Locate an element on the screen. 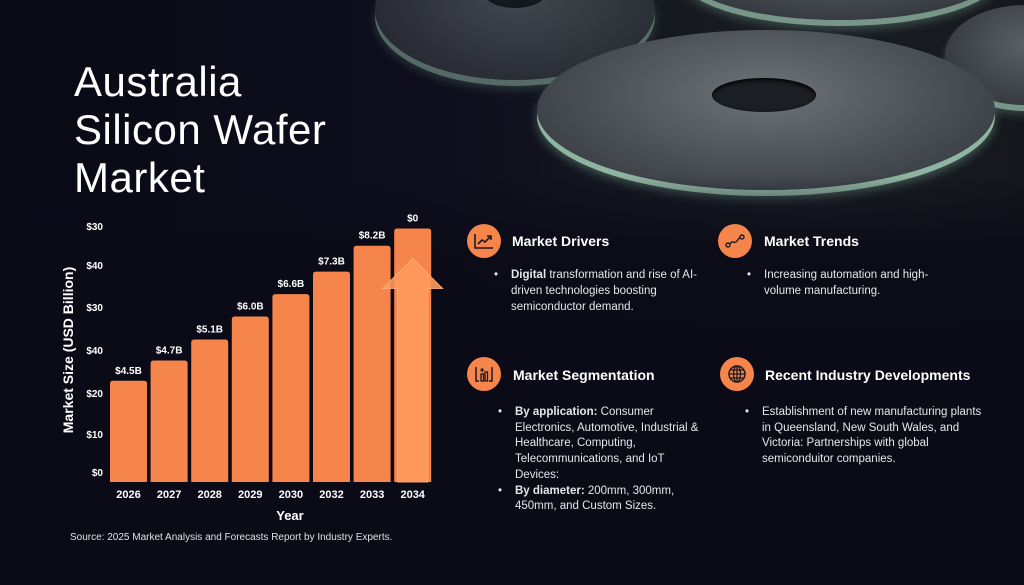  x-tick-label: 2030 is located at coordinates (291, 495).